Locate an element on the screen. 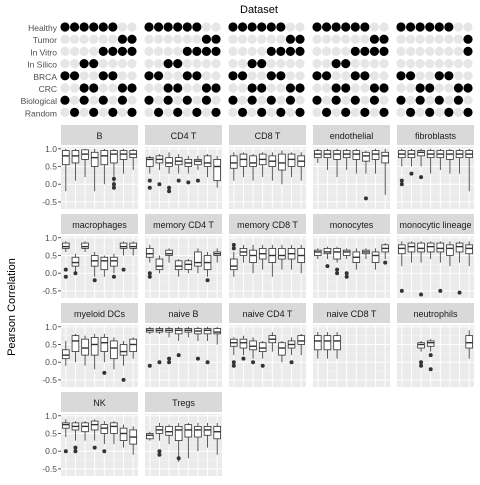 This screenshot has width=480, height=485. y-tick-label: 0.0 is located at coordinates (51, 184).